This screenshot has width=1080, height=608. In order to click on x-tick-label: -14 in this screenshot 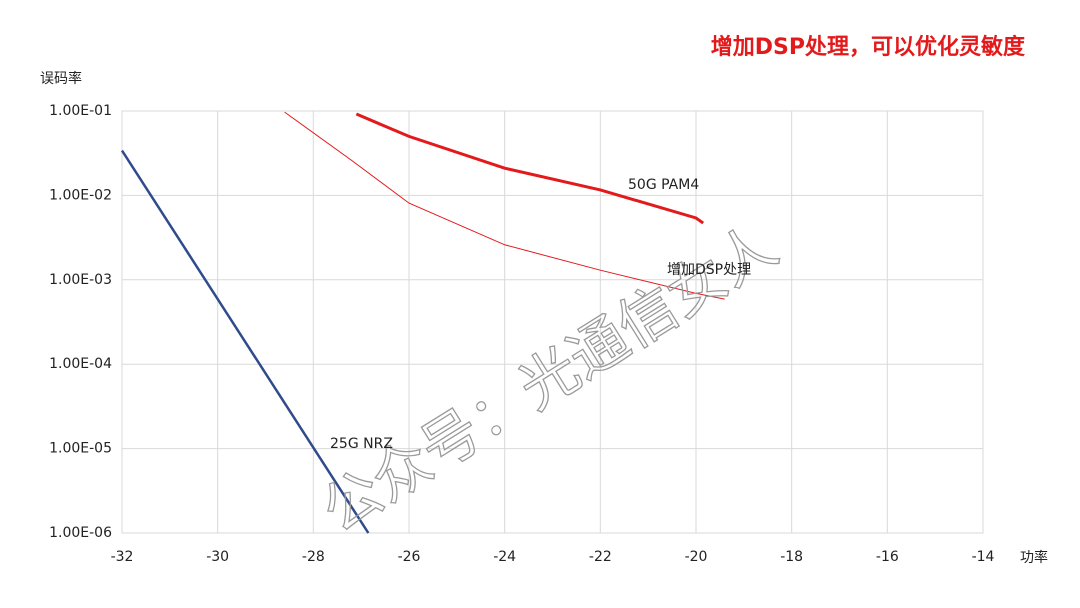, I will do `click(983, 557)`.